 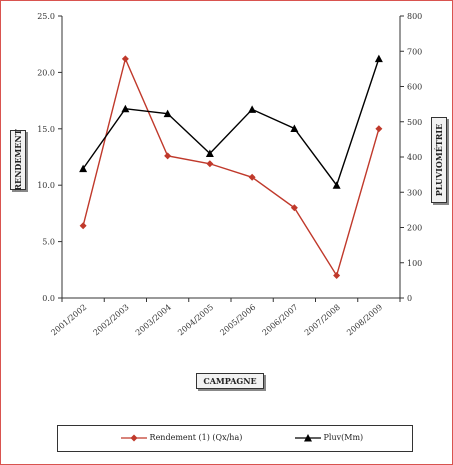 What do you see at coordinates (414, 157) in the screenshot?
I see `y2-tick-label: 400` at bounding box center [414, 157].